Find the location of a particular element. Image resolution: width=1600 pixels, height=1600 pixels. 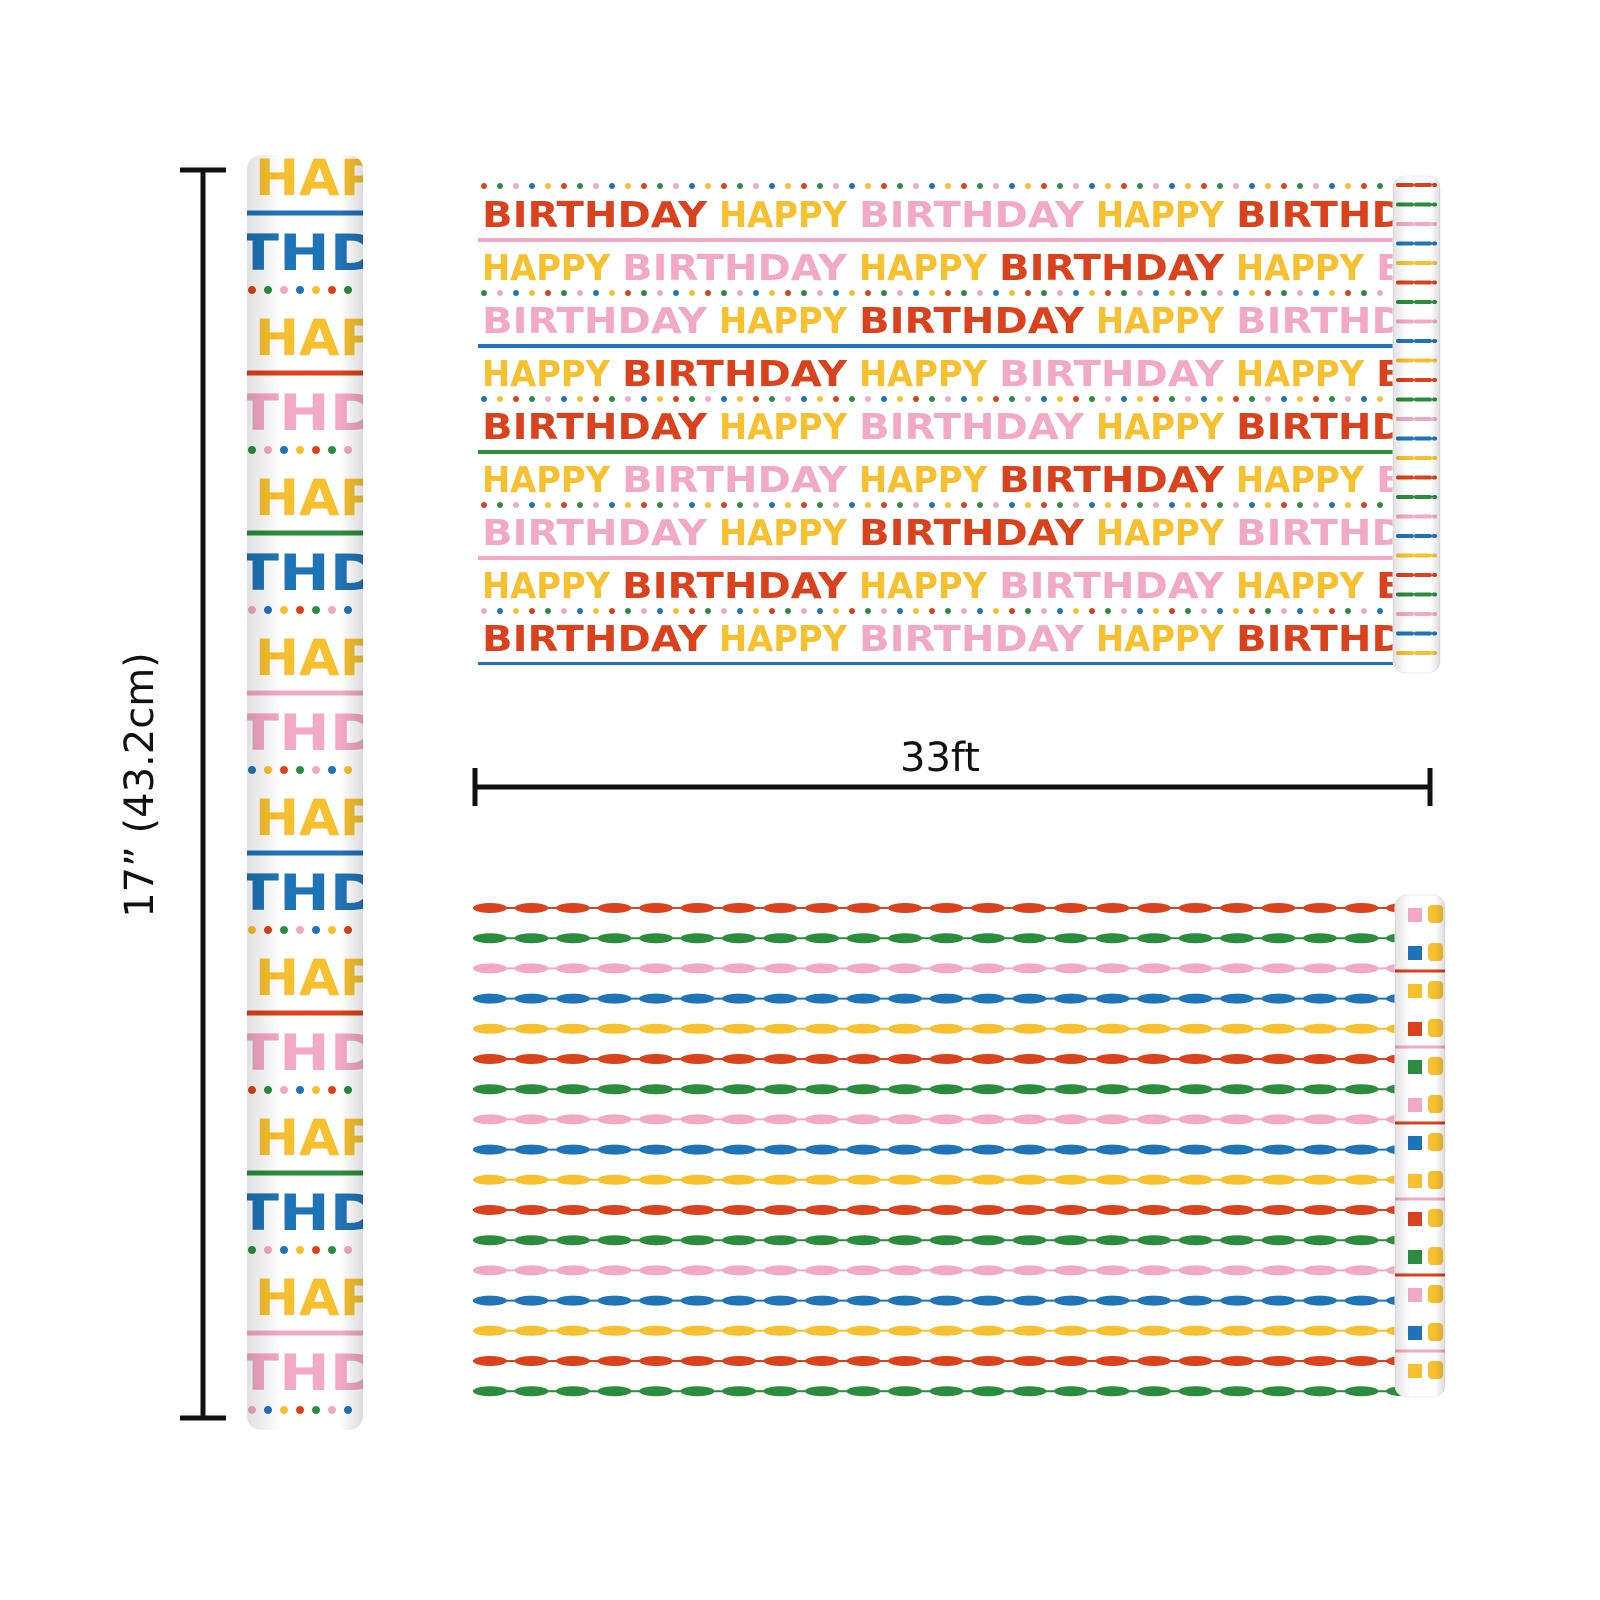

height-label: 17” (43.2cm) is located at coordinates (140, 785).